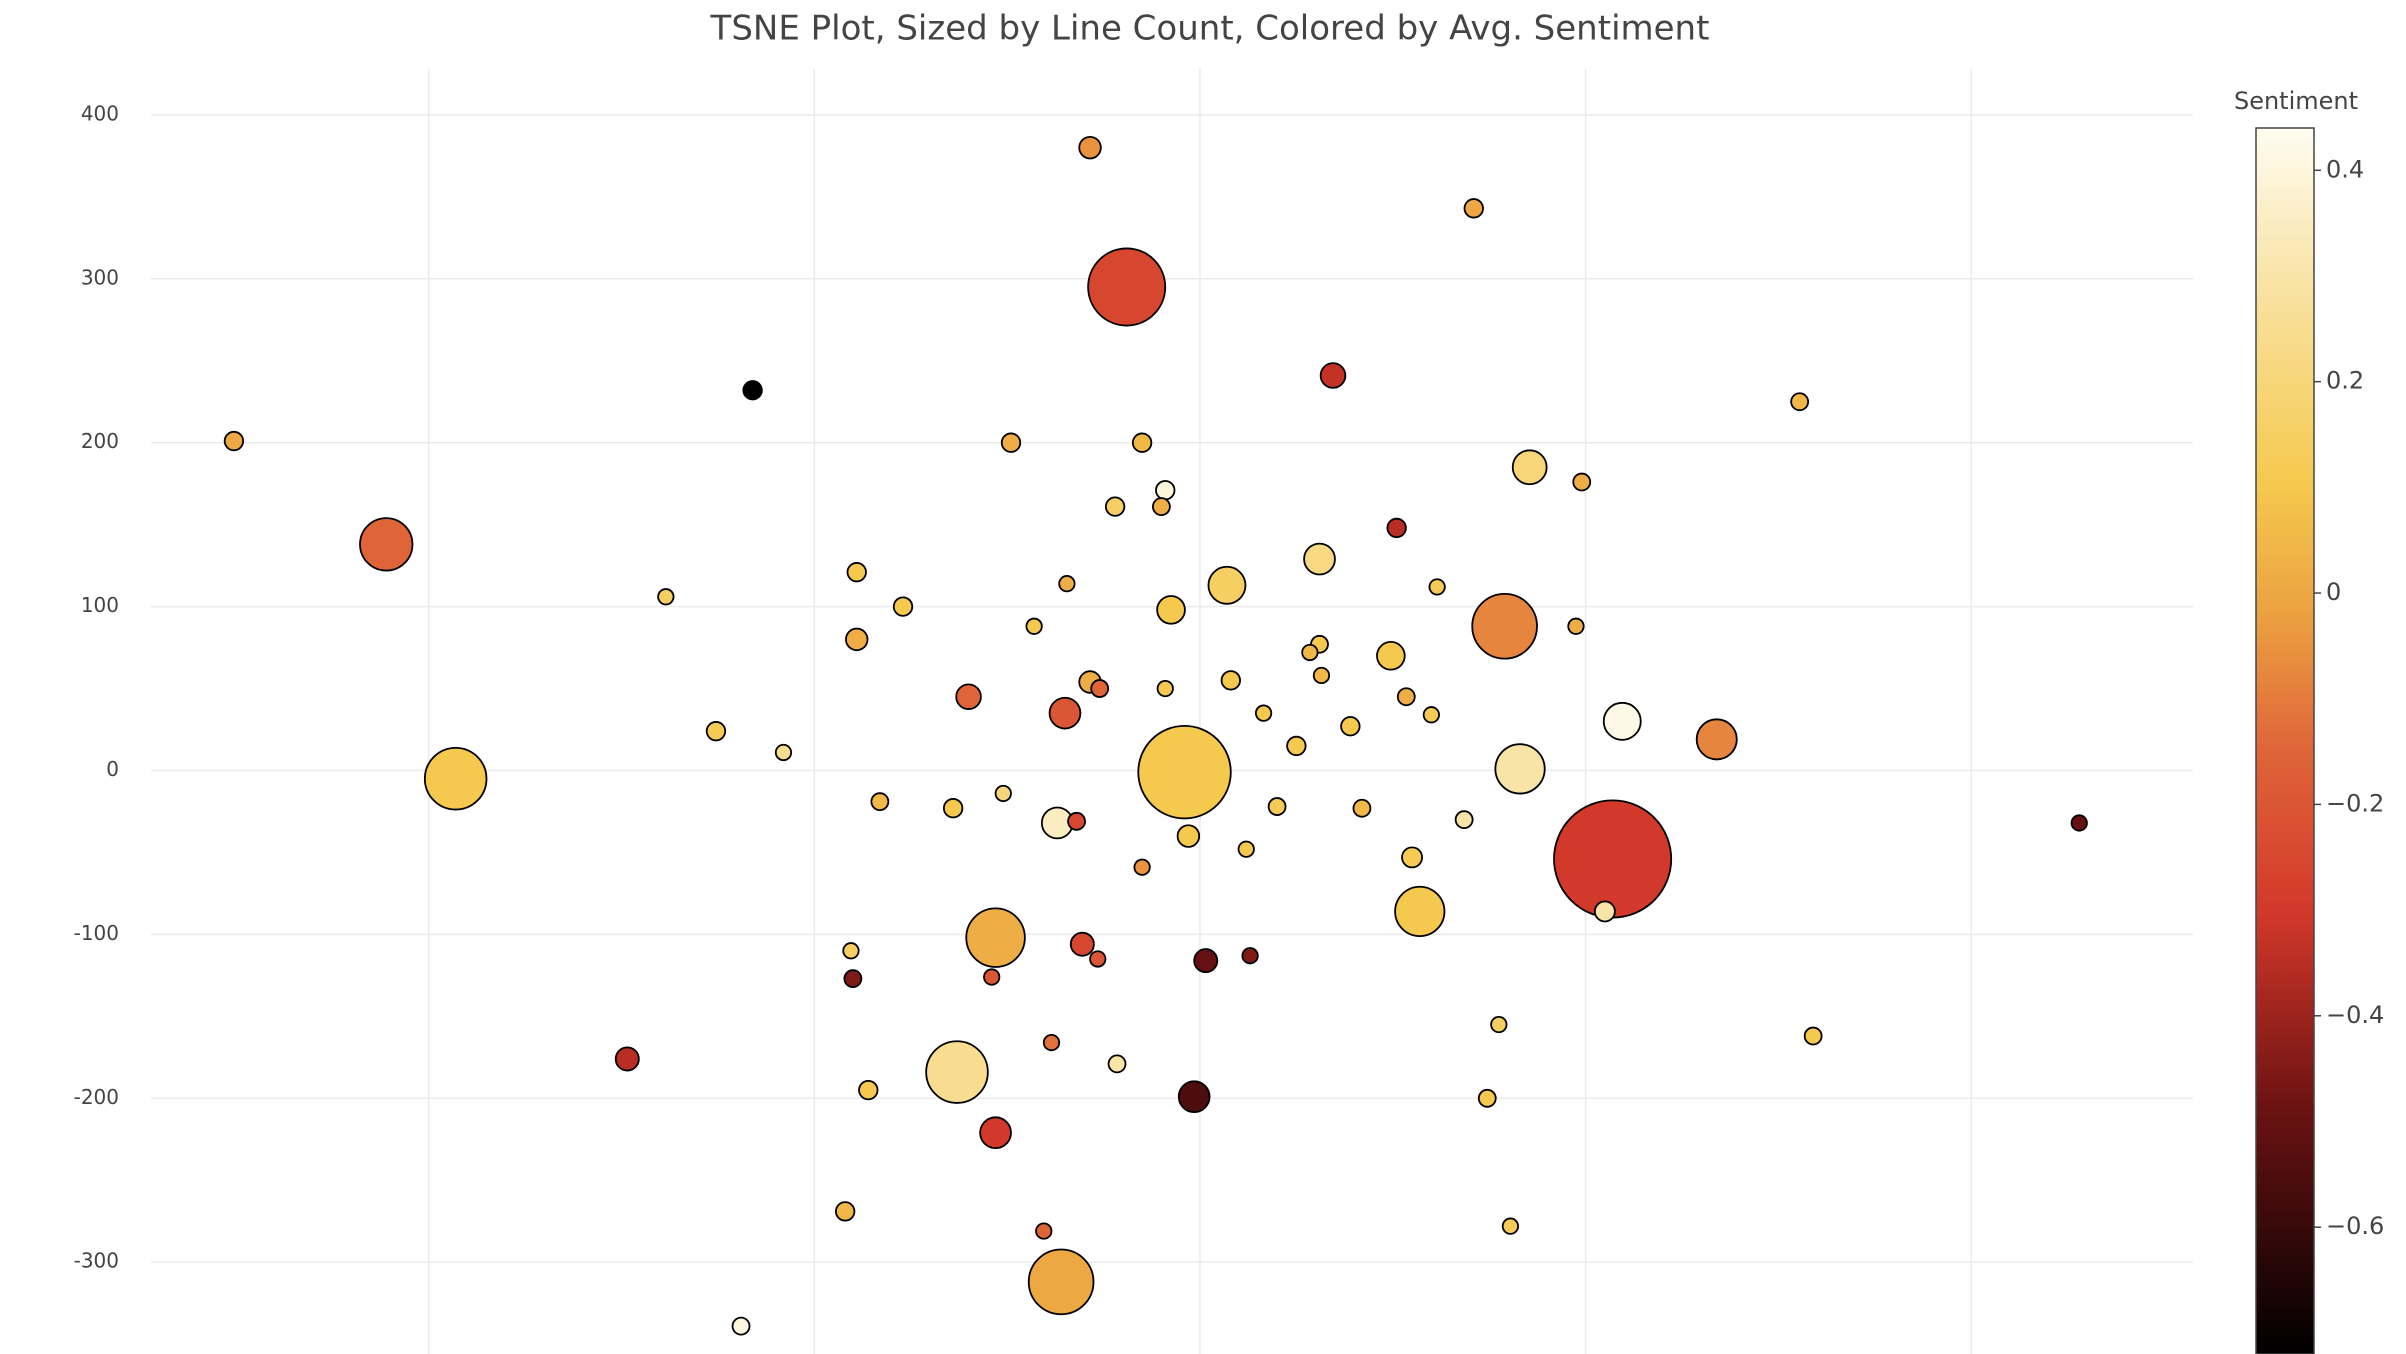 This screenshot has height=1354, width=2406. Describe the element at coordinates (2296, 101) in the screenshot. I see `colorbar-title: Sentiment` at that location.